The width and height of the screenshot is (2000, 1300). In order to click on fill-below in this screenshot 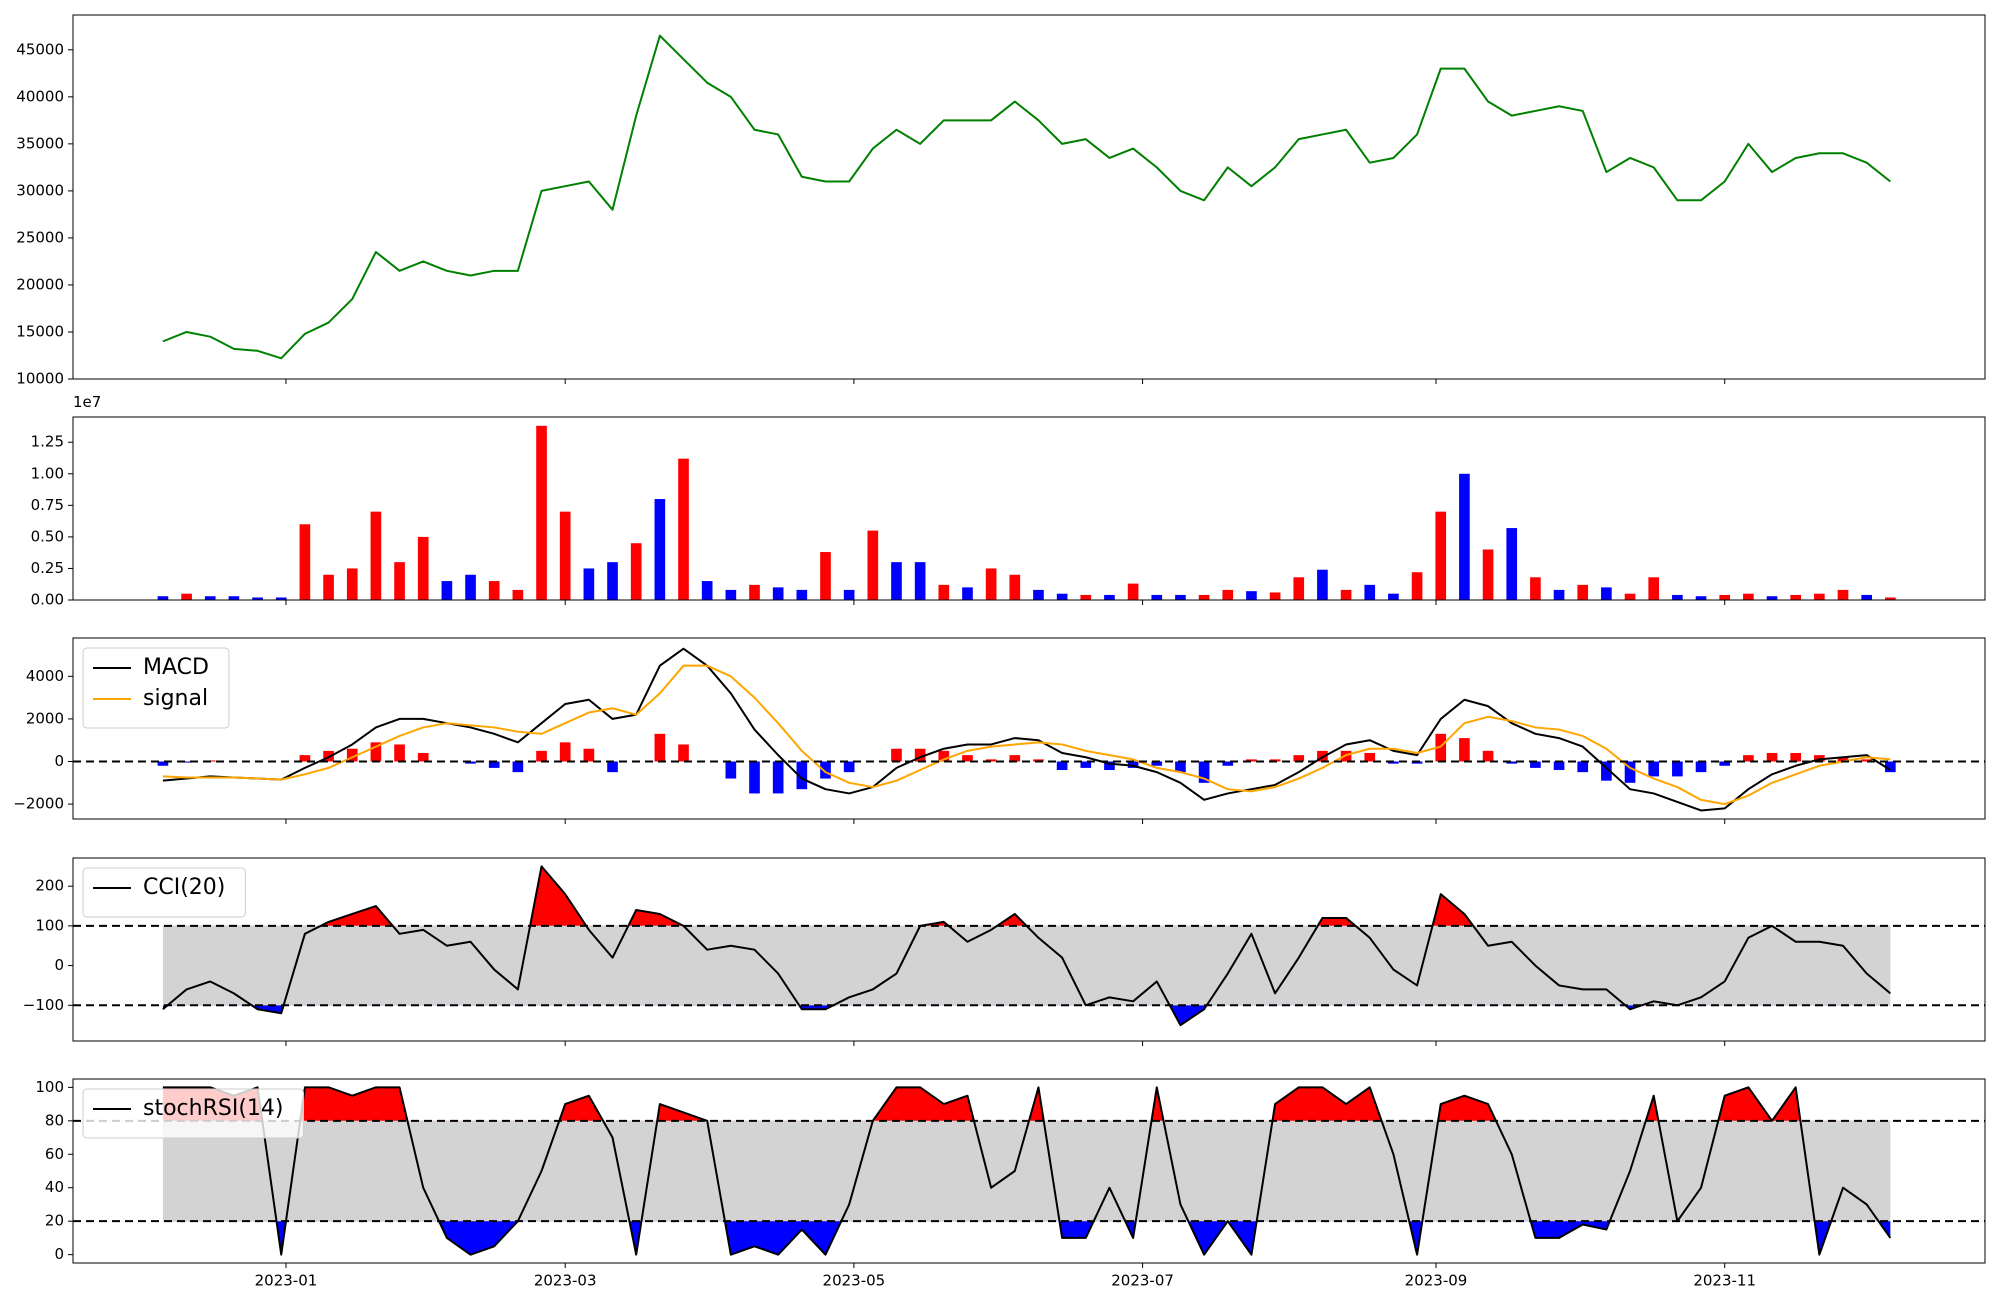, I will do `click(1083, 1238)`.